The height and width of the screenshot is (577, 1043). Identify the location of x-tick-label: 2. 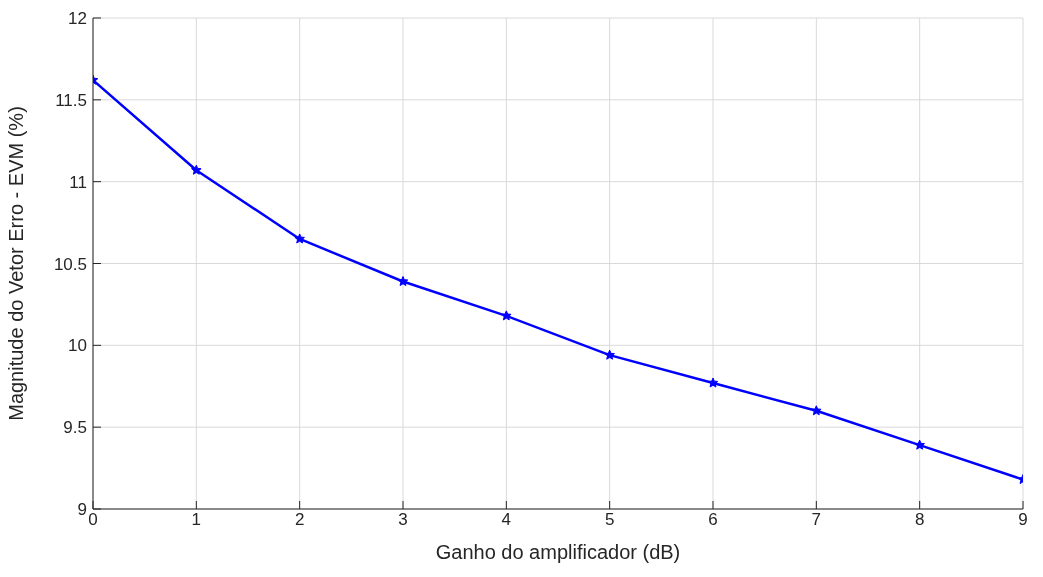
(299, 520).